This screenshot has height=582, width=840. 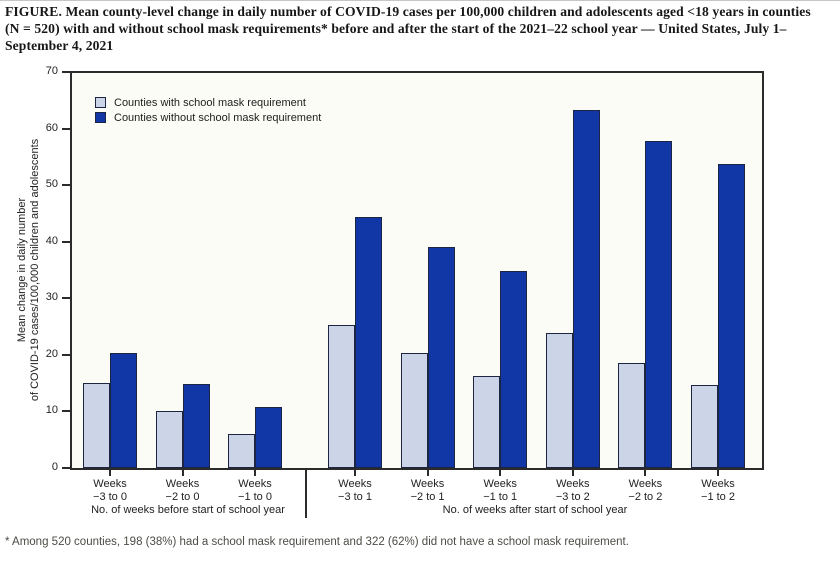 I want to click on y-tick-label: 40, so click(x=51, y=240).